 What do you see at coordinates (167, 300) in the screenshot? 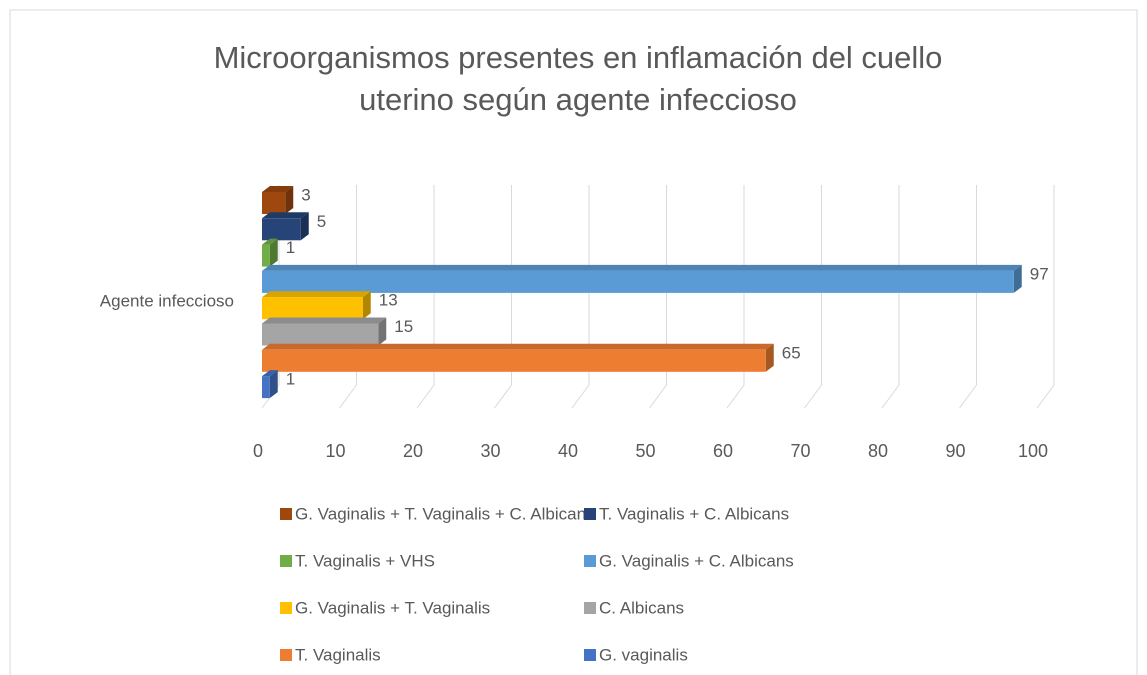
I see `category-label: Agente infeccioso` at bounding box center [167, 300].